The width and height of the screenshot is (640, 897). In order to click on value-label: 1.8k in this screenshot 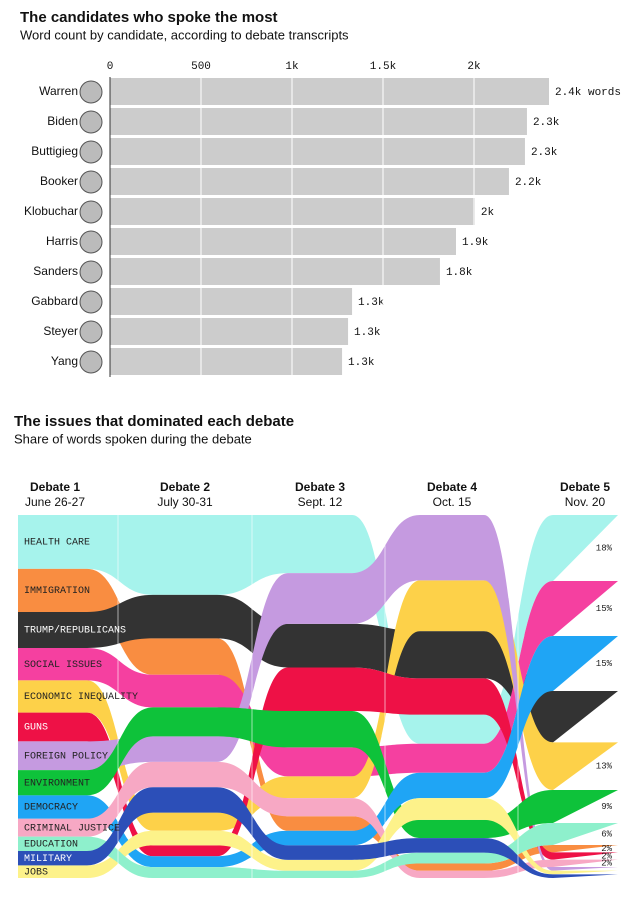, I will do `click(459, 273)`.